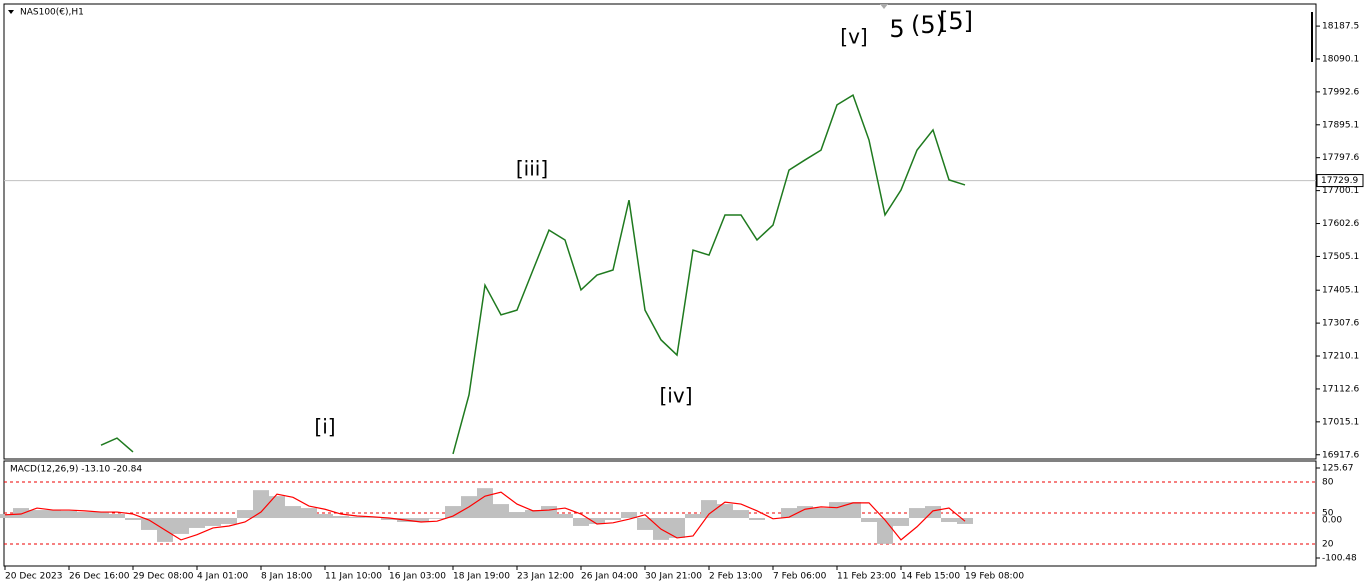 The width and height of the screenshot is (1366, 588). What do you see at coordinates (609, 577) in the screenshot?
I see `x-tick-label: 26 Jan 04:00` at bounding box center [609, 577].